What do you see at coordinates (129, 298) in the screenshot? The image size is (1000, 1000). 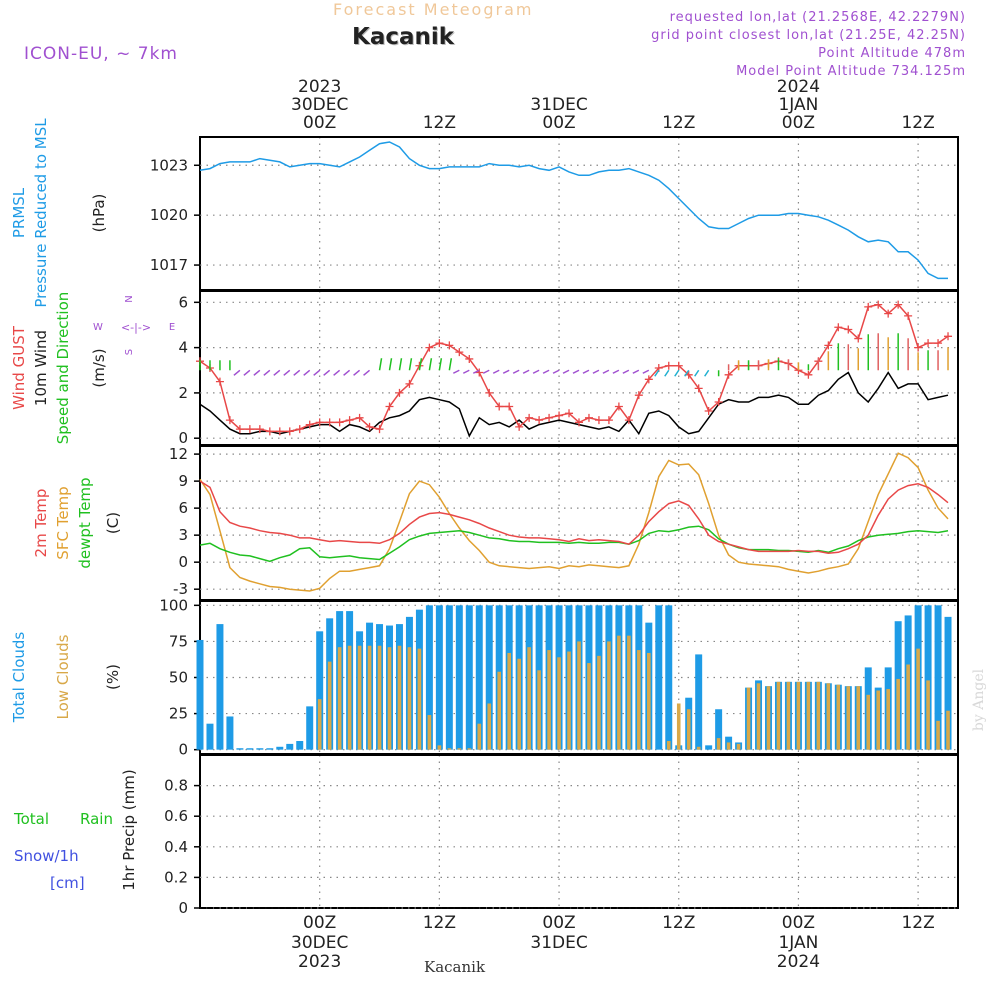 I see `compass-n: N` at bounding box center [129, 298].